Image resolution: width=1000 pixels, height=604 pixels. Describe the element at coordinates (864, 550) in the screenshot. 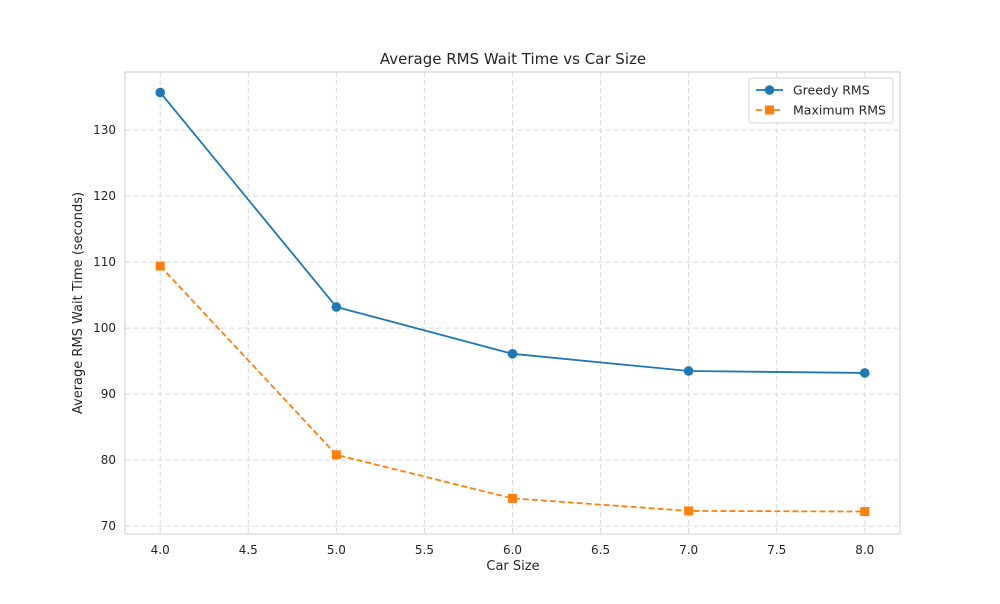

I see `x-tick-label: 8.0` at that location.